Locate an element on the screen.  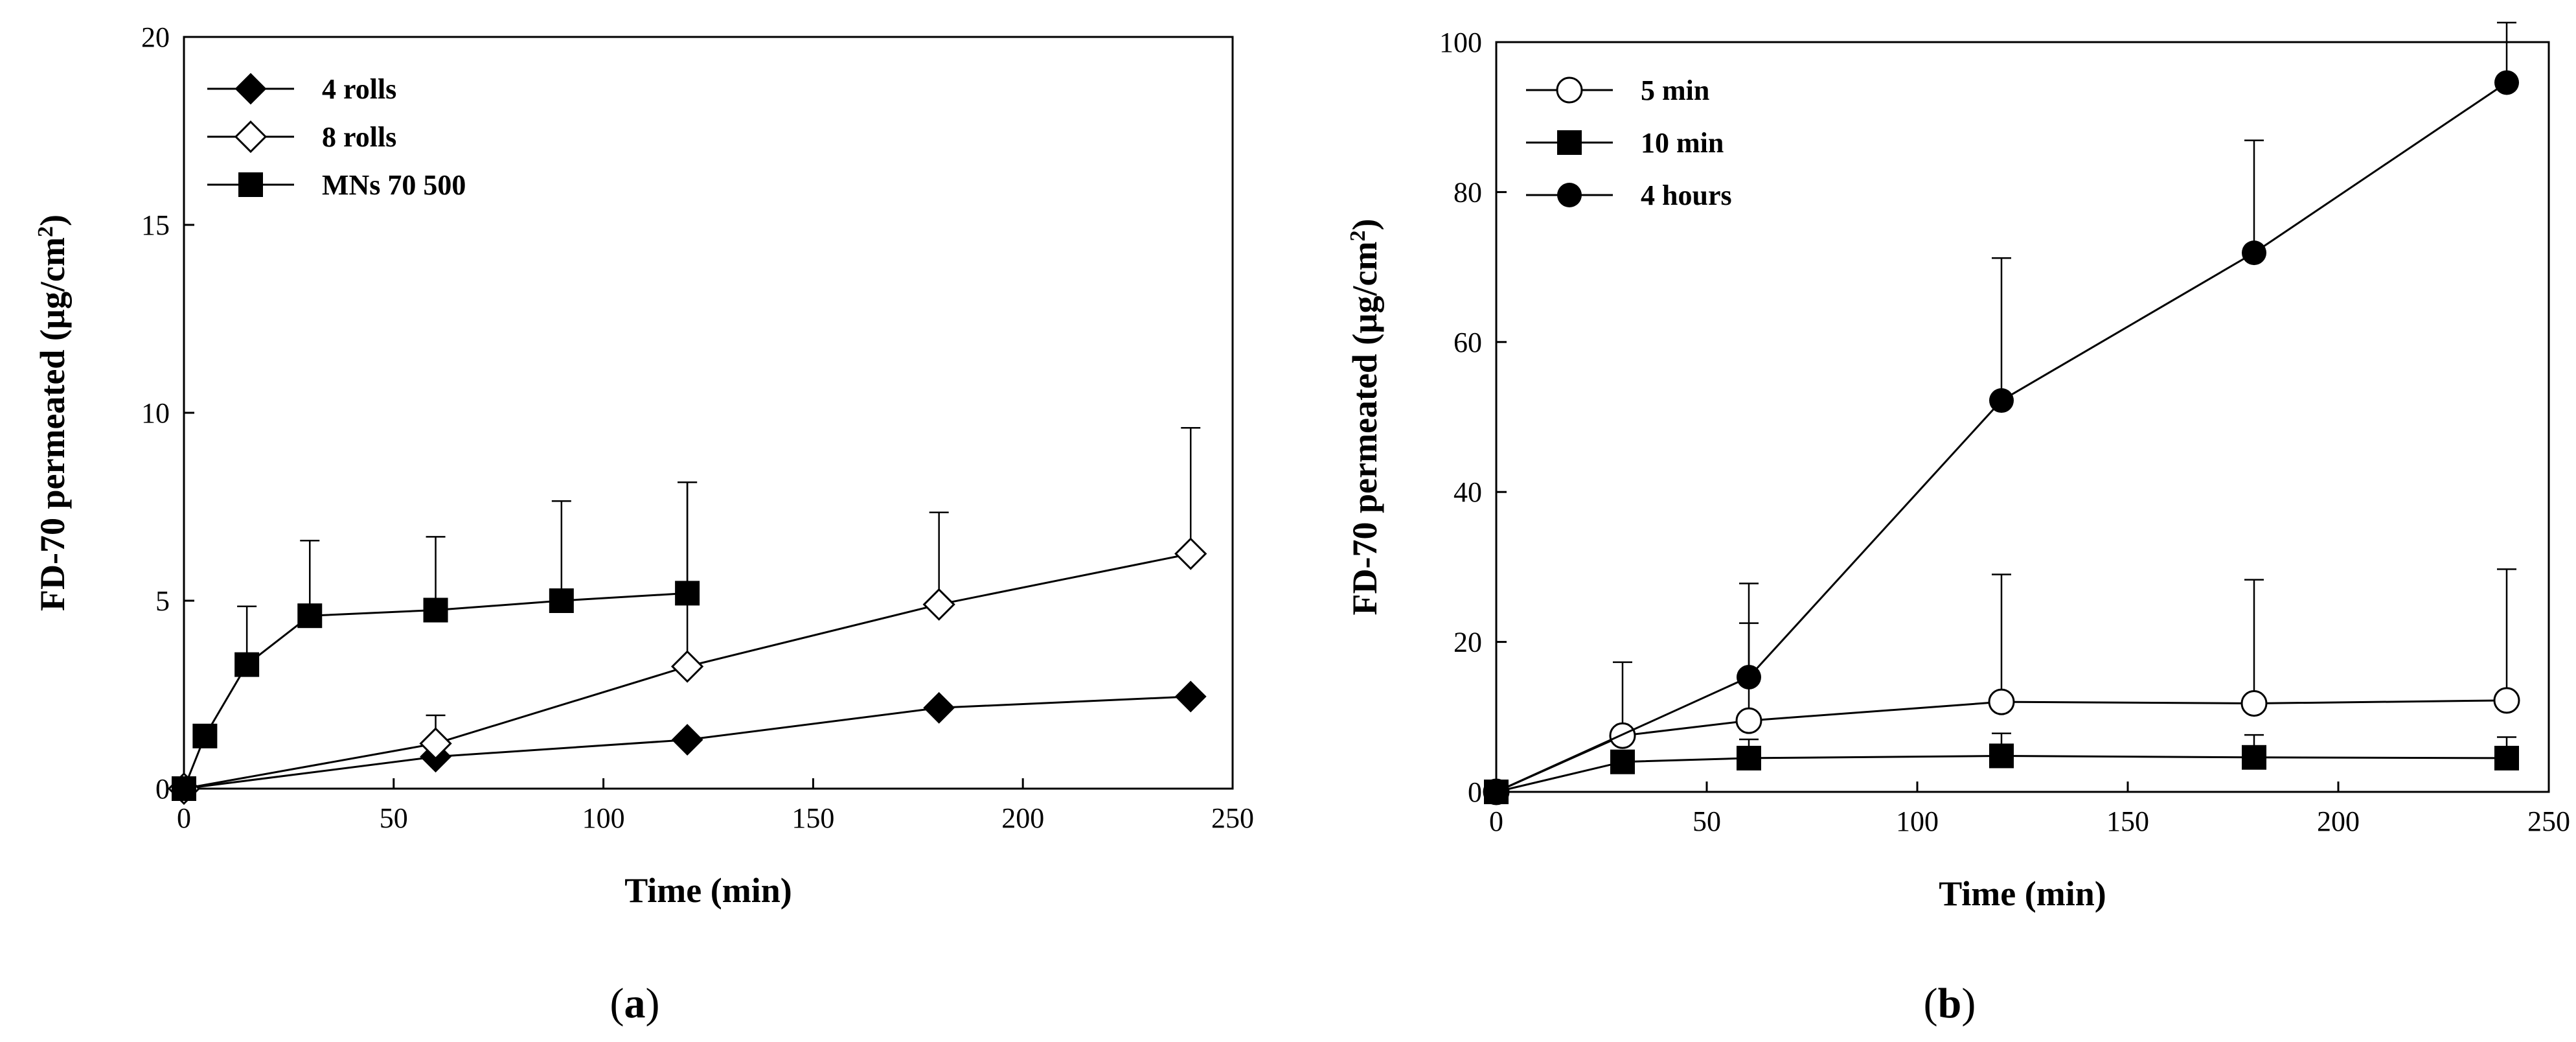
y-tick-label: 5 is located at coordinates (162, 601).